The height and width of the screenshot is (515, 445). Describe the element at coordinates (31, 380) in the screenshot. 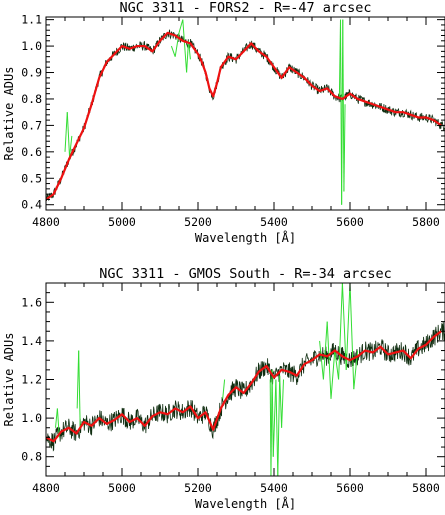

I see `y-tick-label: 1.2` at that location.